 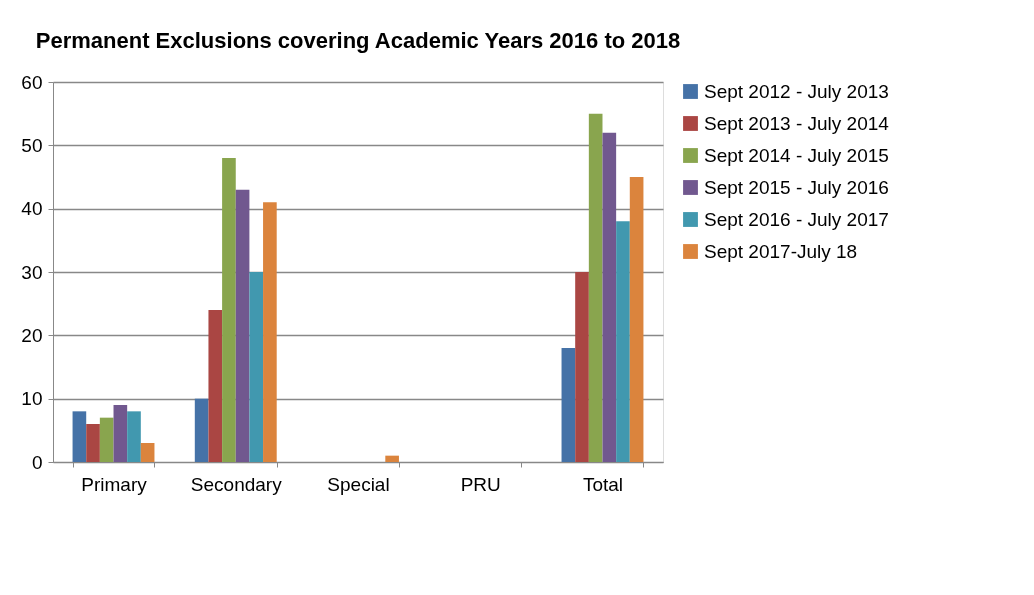 I want to click on y-tick-label: 40, so click(x=32, y=209).